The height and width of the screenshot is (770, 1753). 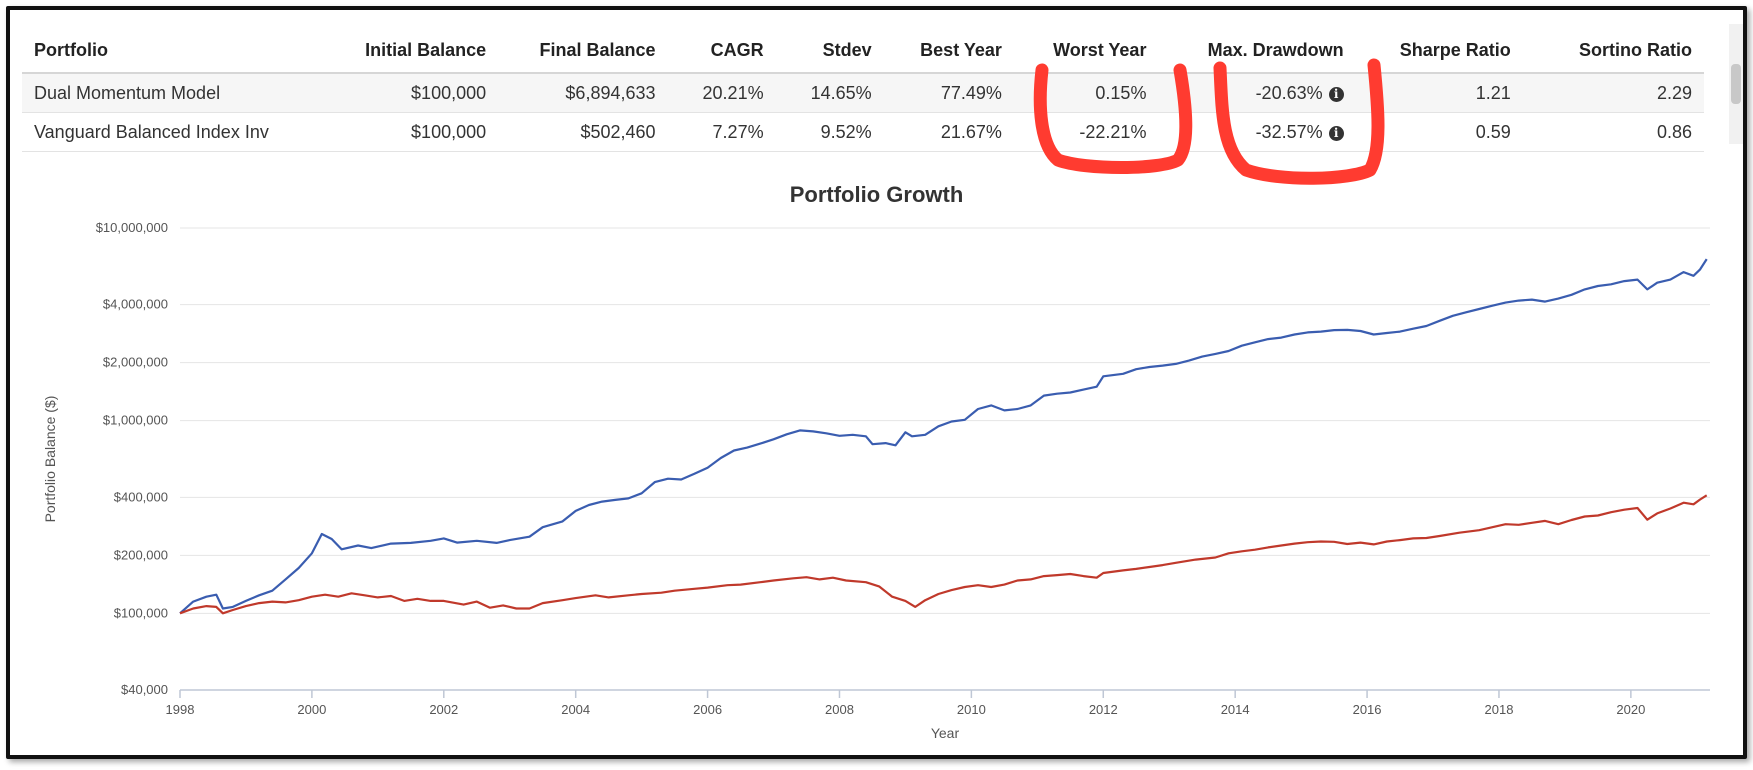 What do you see at coordinates (721, 51) in the screenshot?
I see `col-header-cagr: CAGR` at bounding box center [721, 51].